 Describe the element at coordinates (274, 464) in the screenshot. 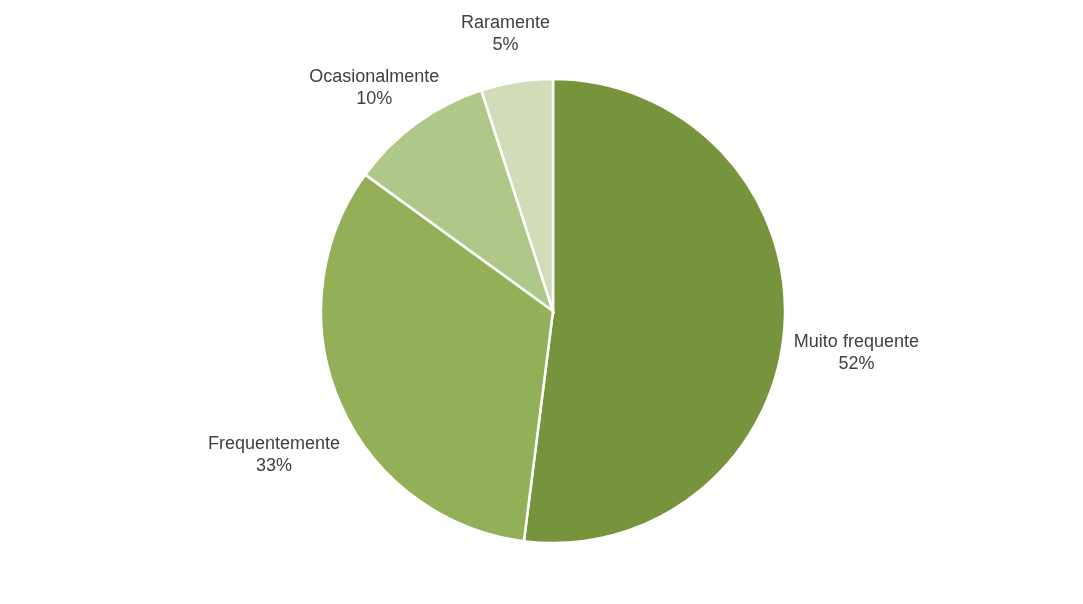

I see `data-label: 33%` at that location.